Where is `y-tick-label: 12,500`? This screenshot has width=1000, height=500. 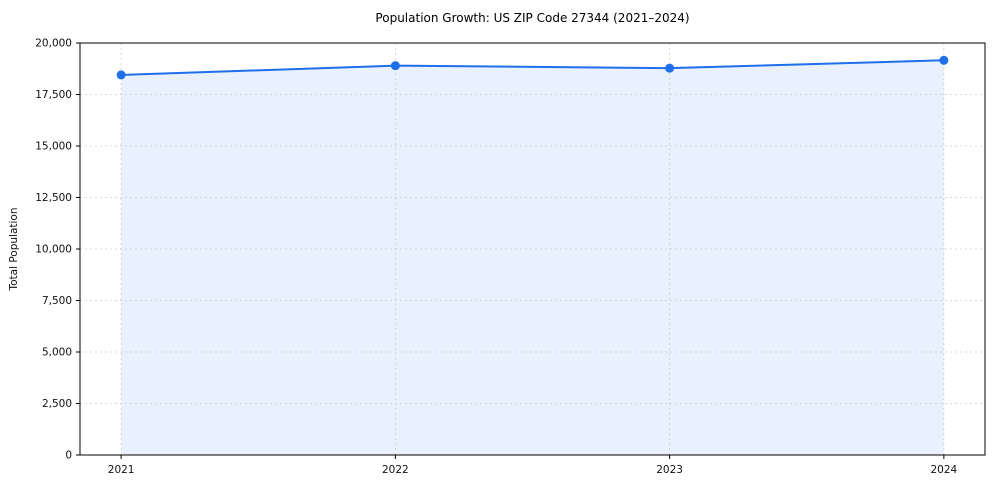 y-tick-label: 12,500 is located at coordinates (53, 198).